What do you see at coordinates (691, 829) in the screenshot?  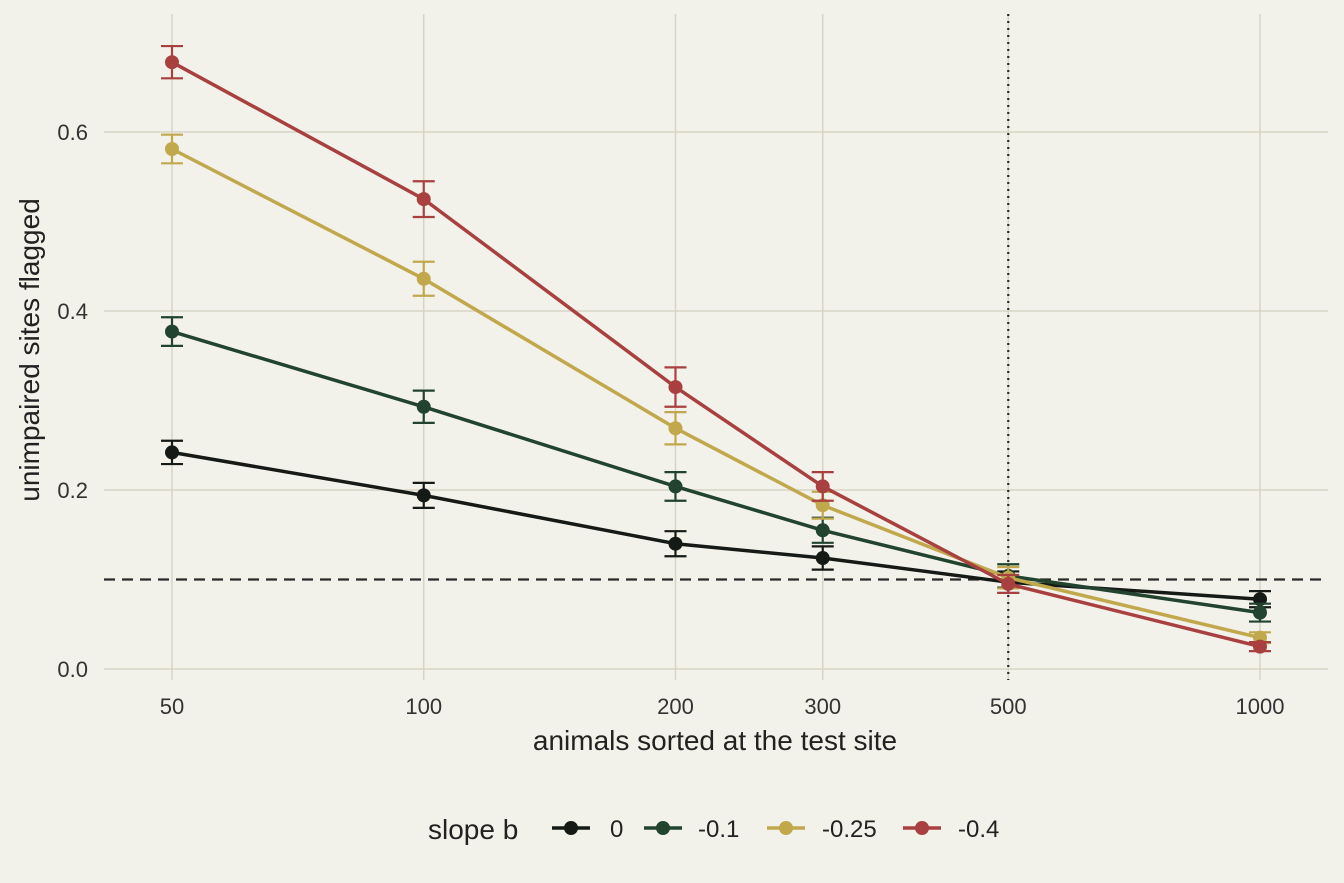 I see `legend-entry-1: -0.1` at bounding box center [691, 829].